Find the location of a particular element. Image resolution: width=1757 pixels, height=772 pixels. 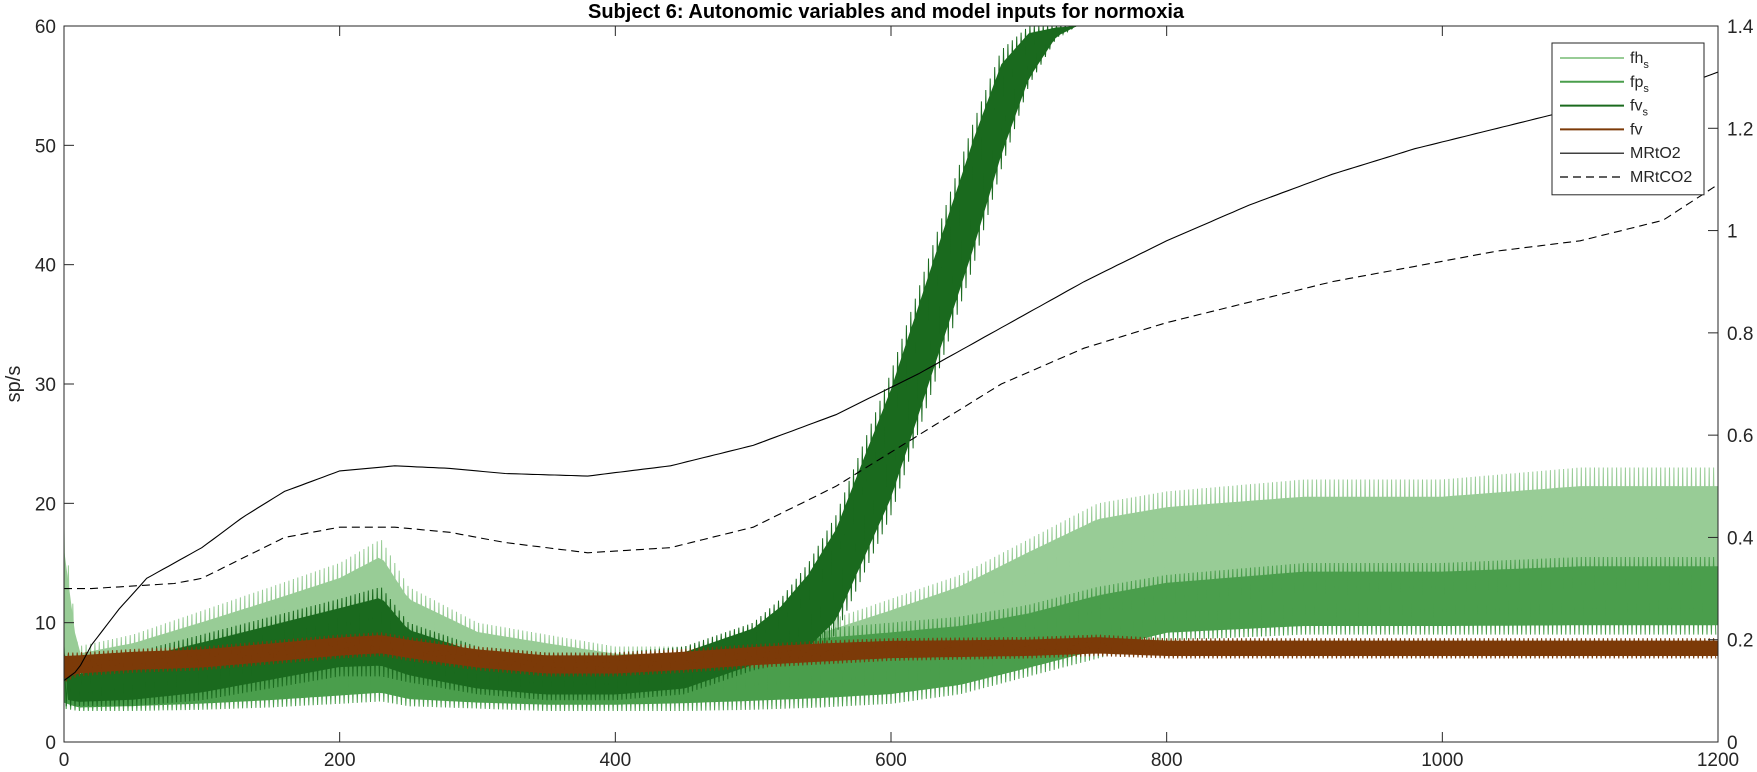

y-left-tick-label: 30 is located at coordinates (45, 385).